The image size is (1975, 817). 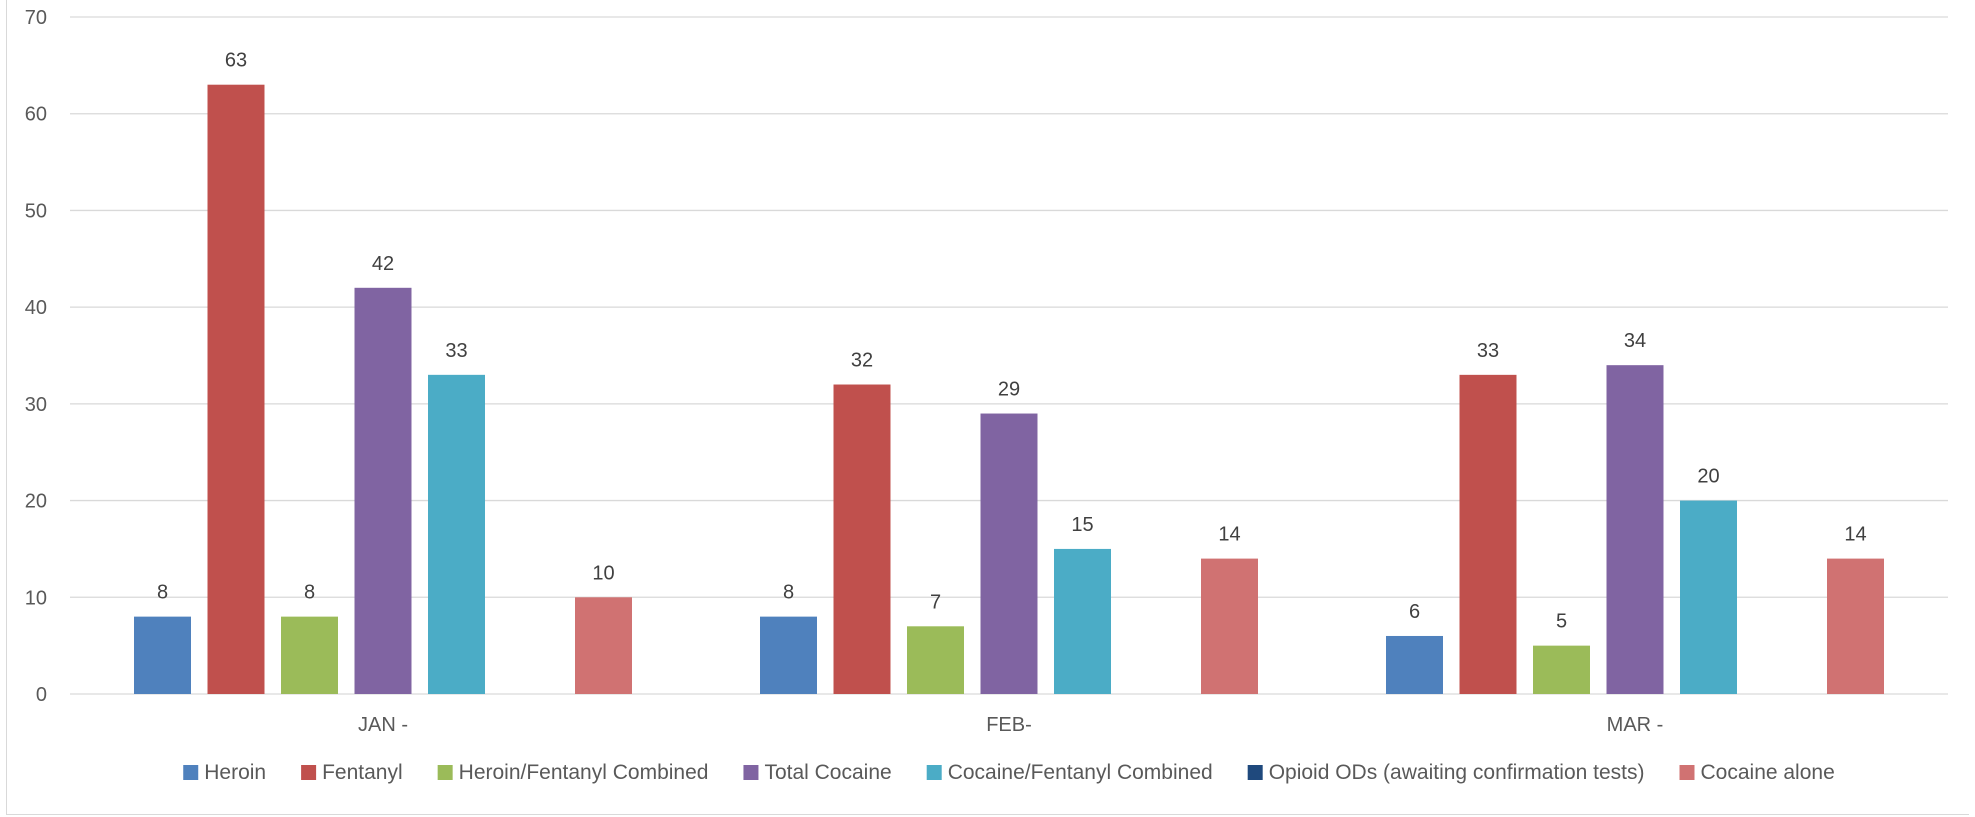 What do you see at coordinates (36, 405) in the screenshot?
I see `y-tick-label: 30` at bounding box center [36, 405].